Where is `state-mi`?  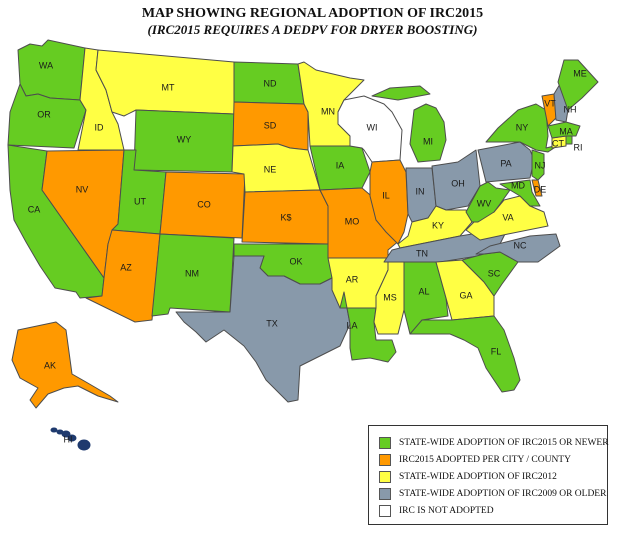 state-mi is located at coordinates (409, 124).